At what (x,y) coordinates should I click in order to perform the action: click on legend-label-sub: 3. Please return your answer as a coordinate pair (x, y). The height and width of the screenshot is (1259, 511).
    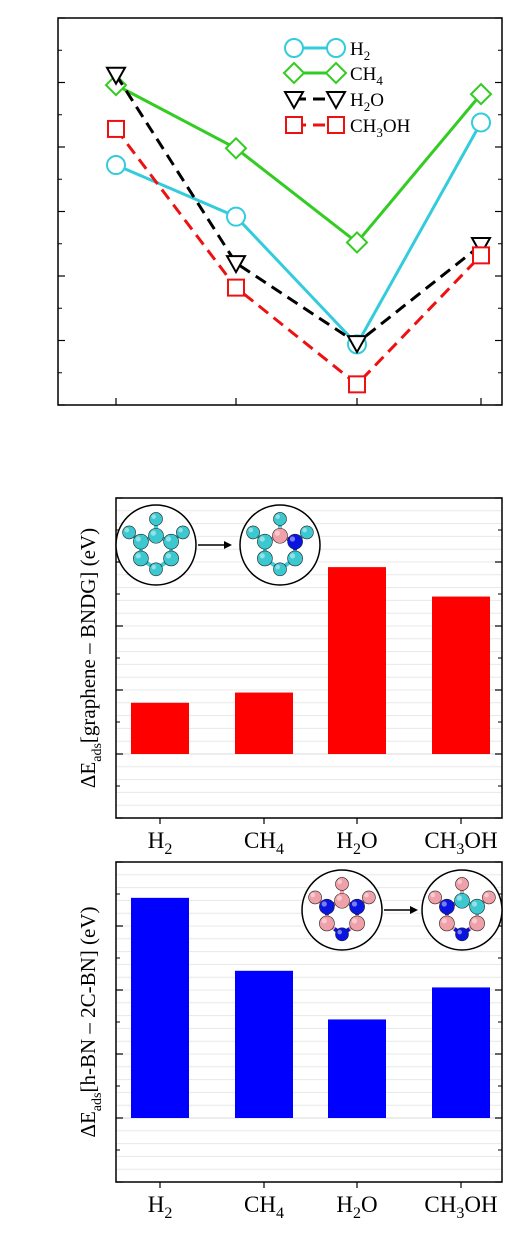
    Looking at the image, I should click on (379, 132).